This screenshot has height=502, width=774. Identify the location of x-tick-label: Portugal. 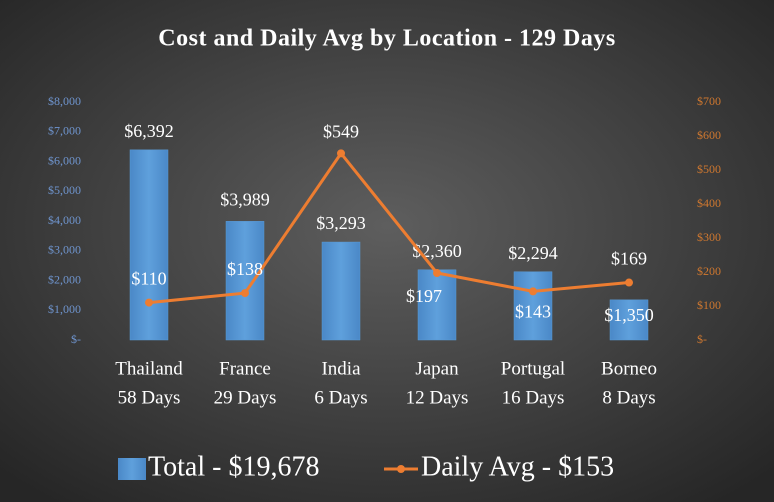
(533, 368).